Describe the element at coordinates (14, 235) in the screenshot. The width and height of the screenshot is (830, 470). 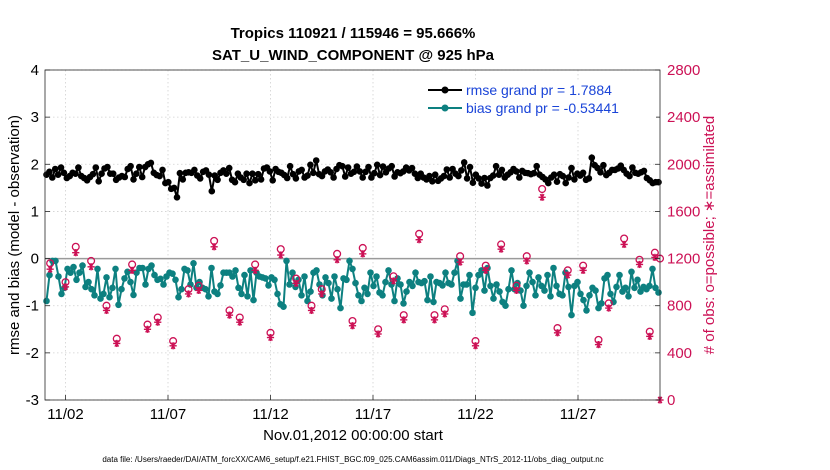
I see `y-axis-label-left: rmse and bias (model - observation)` at that location.